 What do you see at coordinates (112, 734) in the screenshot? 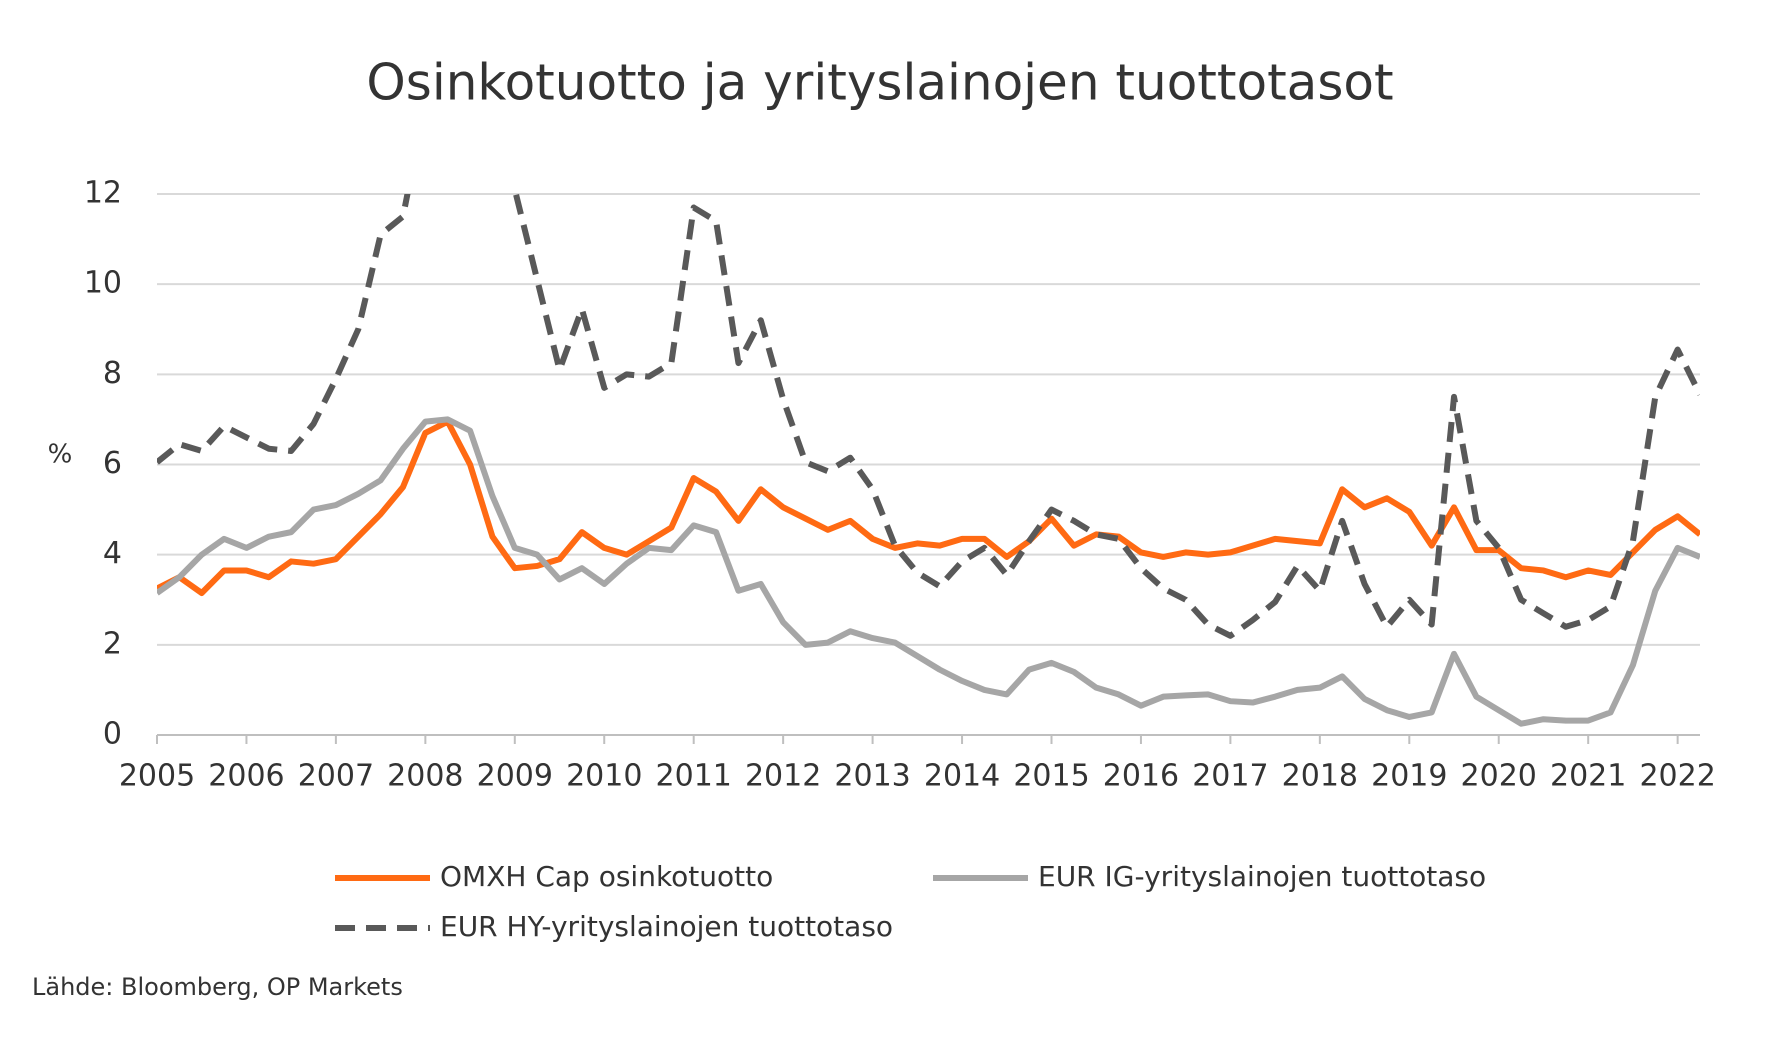
I see `y-tick-label: 0` at bounding box center [112, 734].